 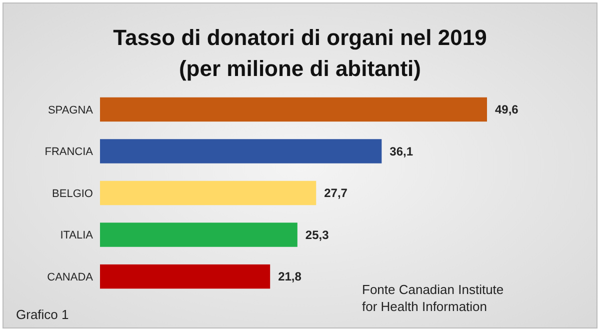 What do you see at coordinates (336, 193) in the screenshot?
I see `data-label: 27,7` at bounding box center [336, 193].